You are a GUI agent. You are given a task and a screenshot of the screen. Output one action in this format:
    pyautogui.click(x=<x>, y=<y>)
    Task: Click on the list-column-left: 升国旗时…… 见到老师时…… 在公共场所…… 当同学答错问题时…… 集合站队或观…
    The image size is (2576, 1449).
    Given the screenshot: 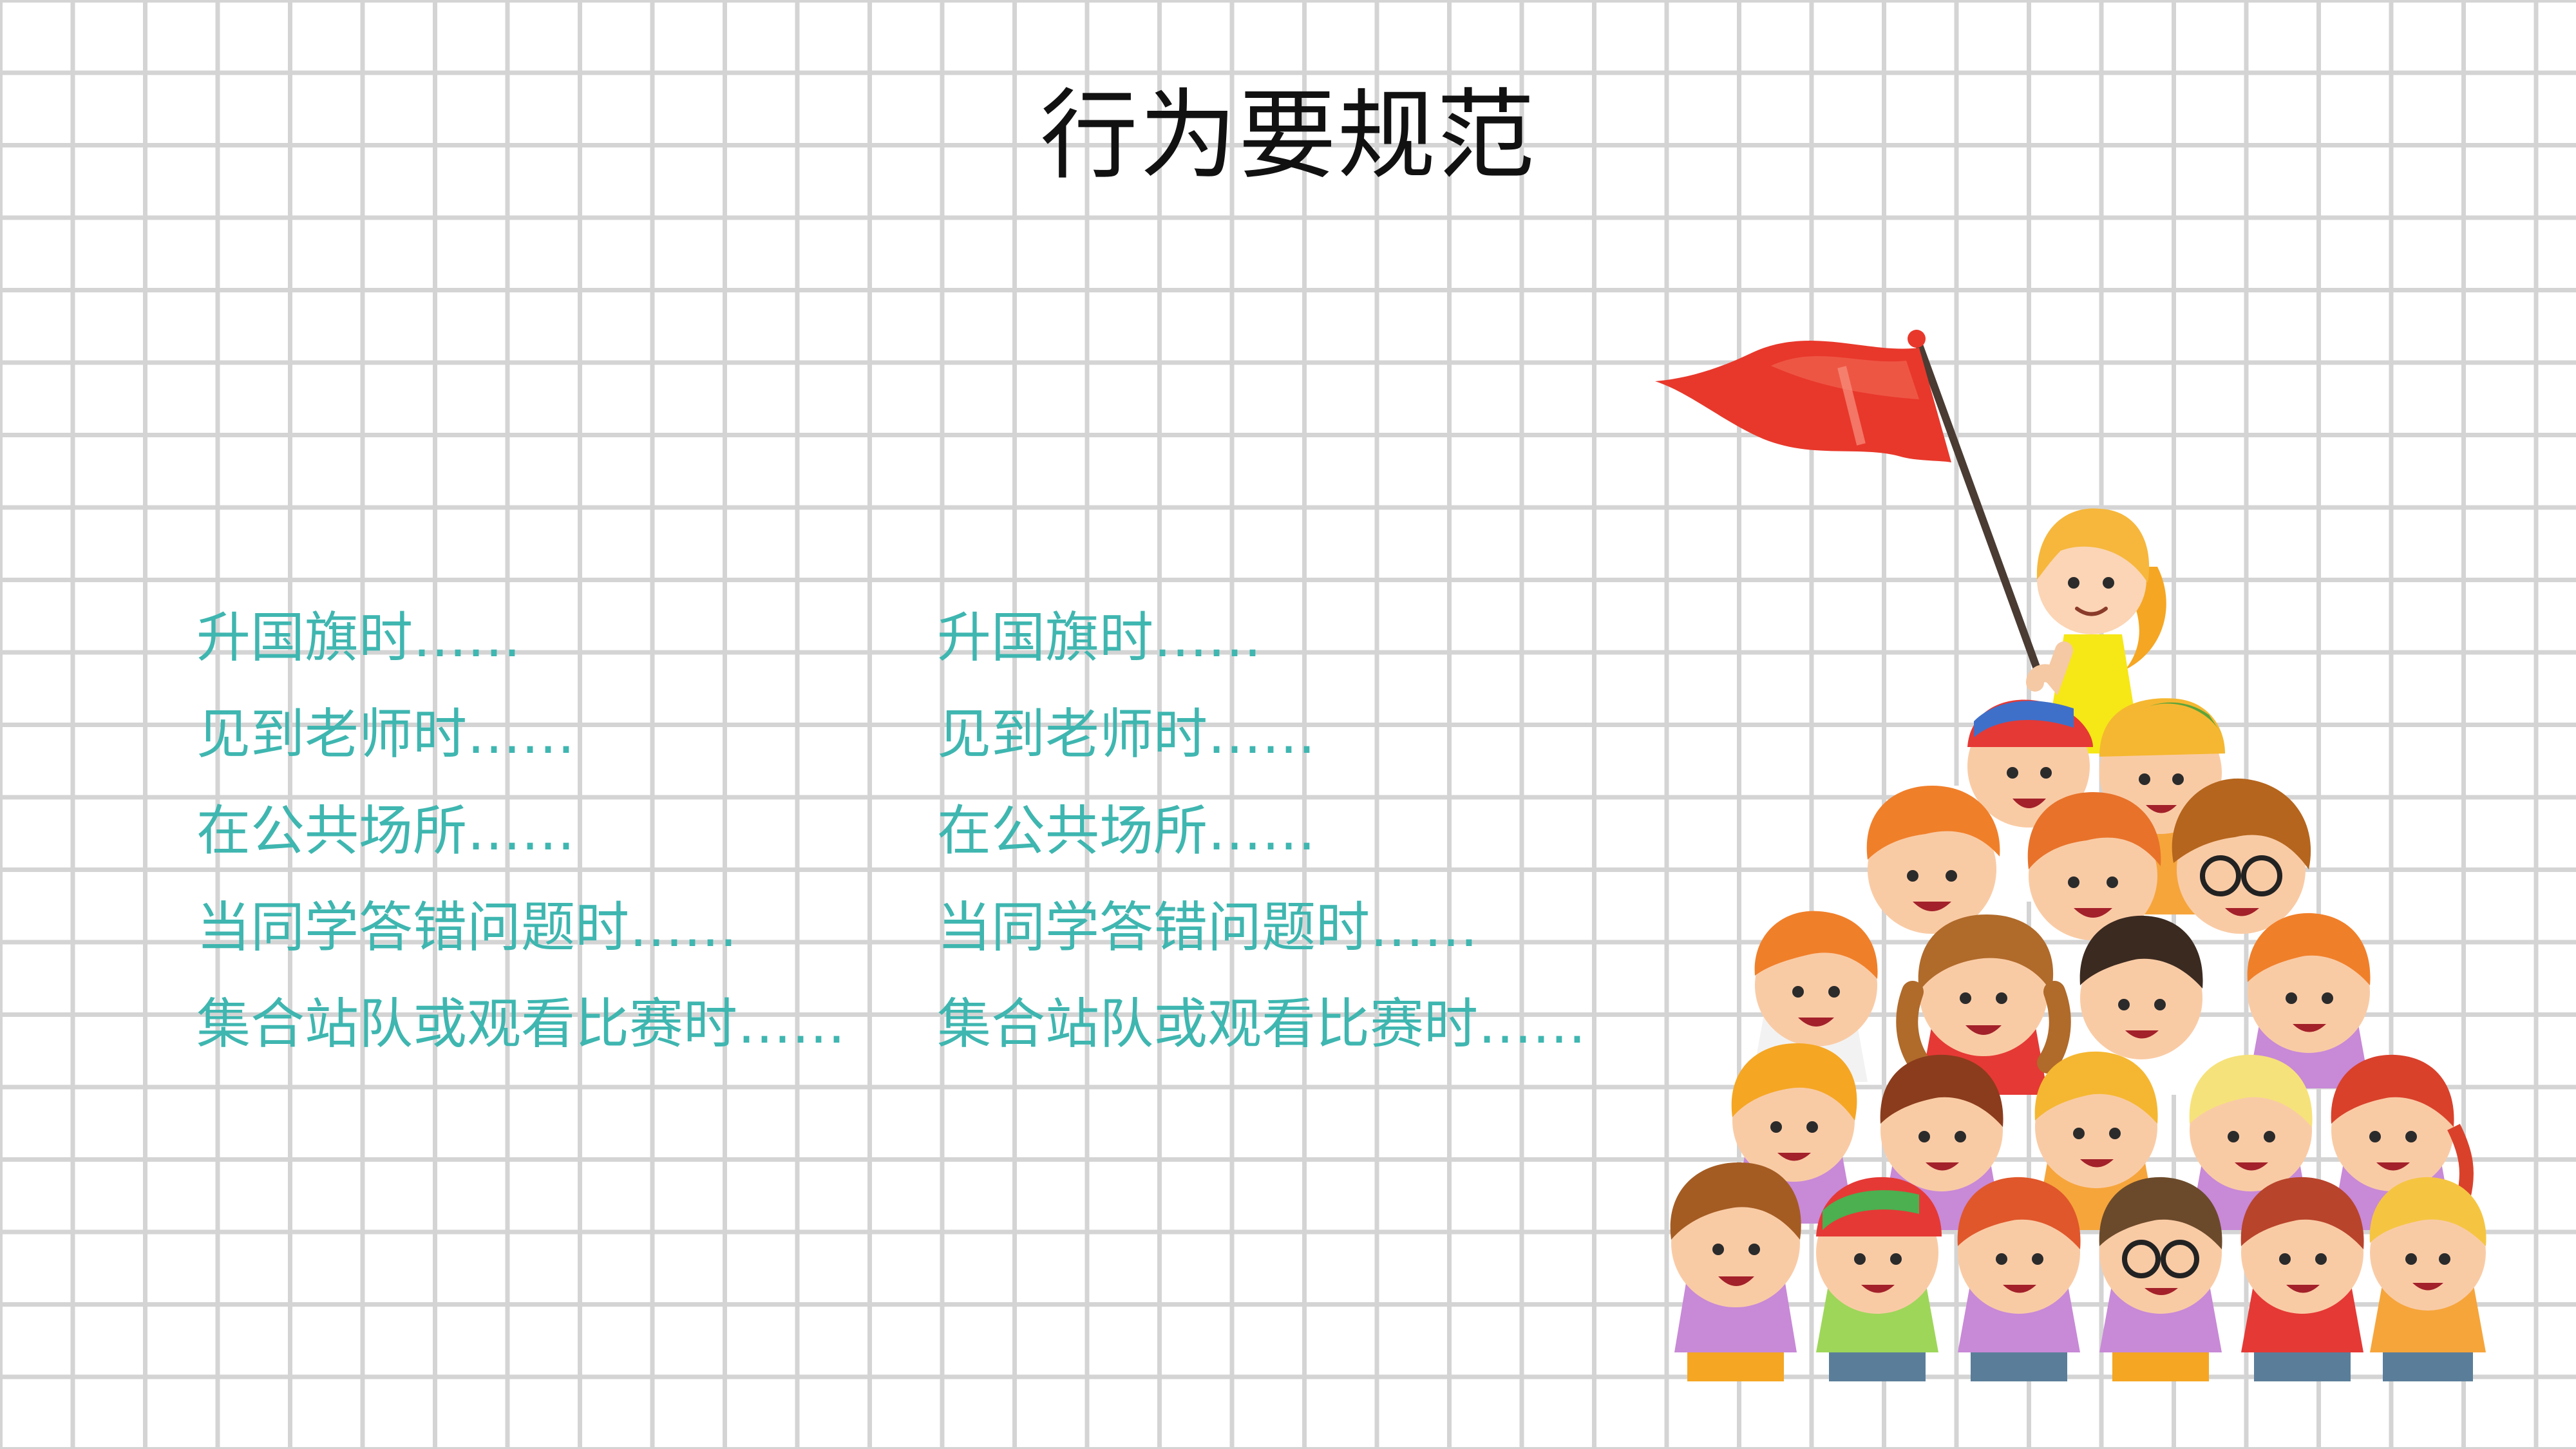 What is the action you would take?
    pyautogui.click(x=521, y=830)
    